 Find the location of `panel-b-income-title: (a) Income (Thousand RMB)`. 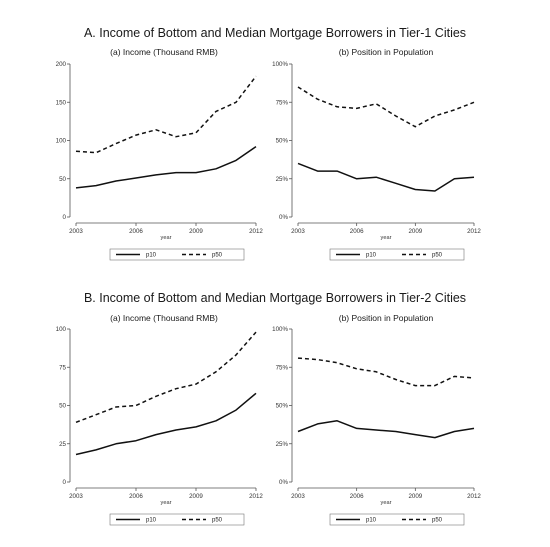

panel-b-income-title: (a) Income (Thousand RMB) is located at coordinates (164, 318).